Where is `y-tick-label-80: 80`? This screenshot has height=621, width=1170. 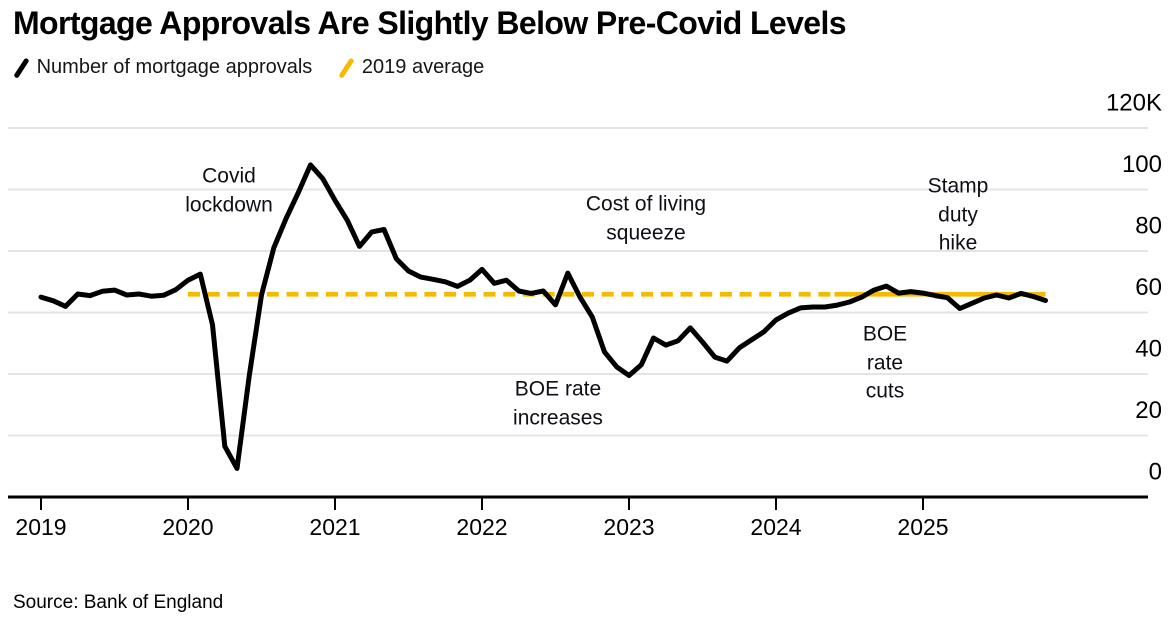 y-tick-label-80: 80 is located at coordinates (1148, 226).